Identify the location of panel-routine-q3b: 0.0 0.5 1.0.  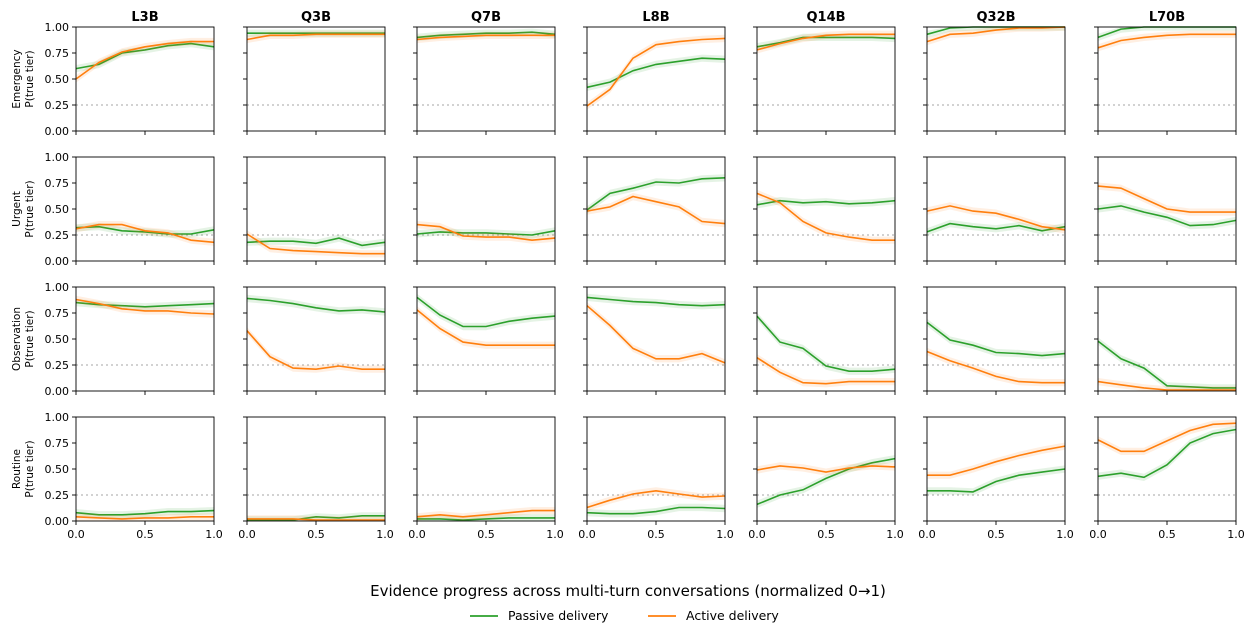
(316, 478).